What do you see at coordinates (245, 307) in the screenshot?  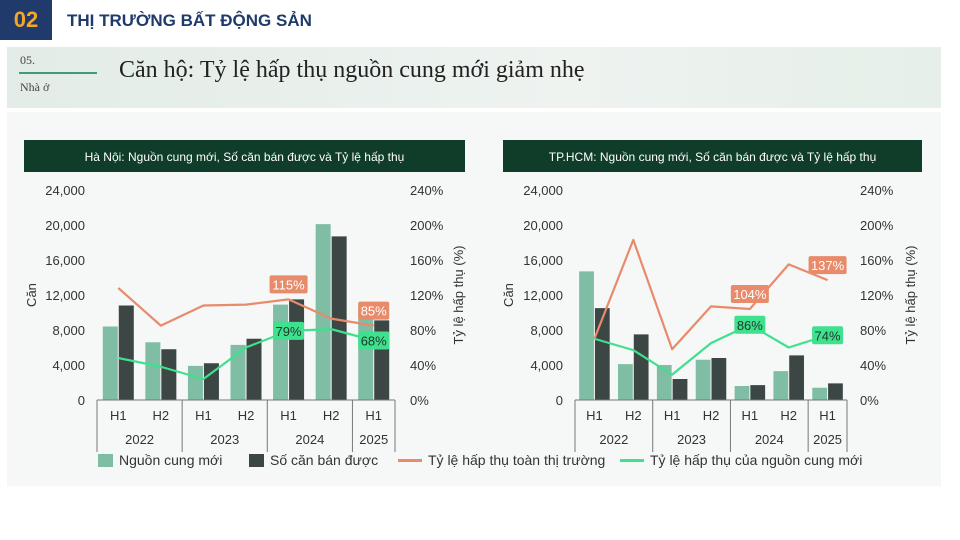 I see `chart1-line-market-rate` at bounding box center [245, 307].